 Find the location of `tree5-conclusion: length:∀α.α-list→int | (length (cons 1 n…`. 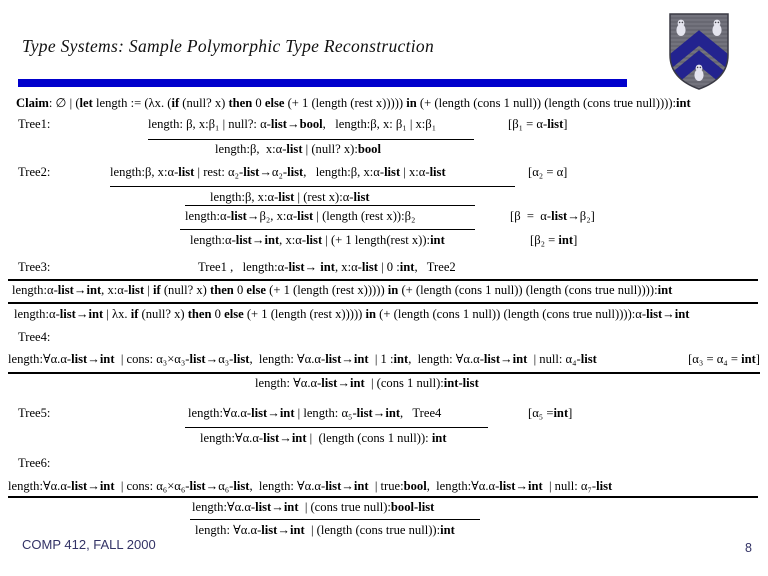

tree5-conclusion: length:∀α.α-list→int | (length (cons 1 n… is located at coordinates (323, 438).